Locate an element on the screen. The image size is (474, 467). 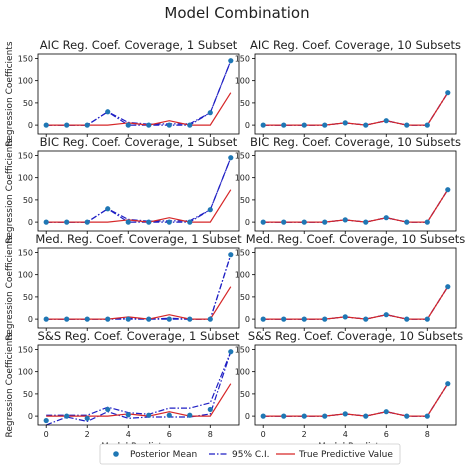
panel-title: AIC Reg. Coef. Coverage, 10 Subsets is located at coordinates (355, 45).